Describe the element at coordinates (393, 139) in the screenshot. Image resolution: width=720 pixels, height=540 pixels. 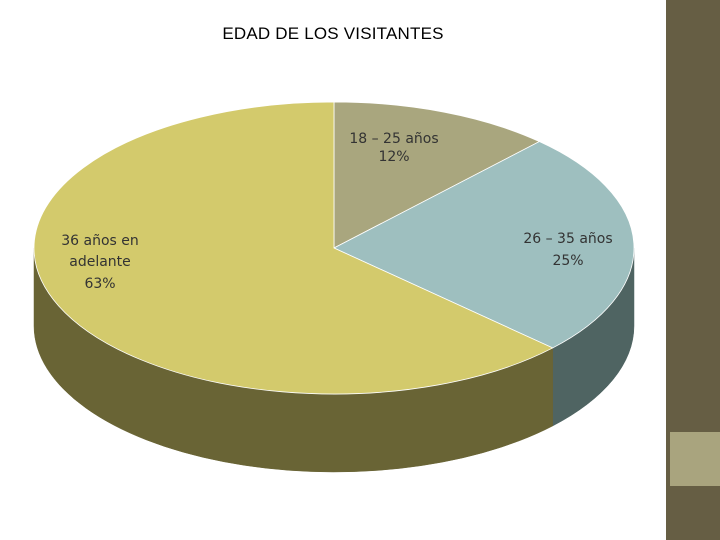
I see `slice-category-label: 18 – 25 años` at that location.